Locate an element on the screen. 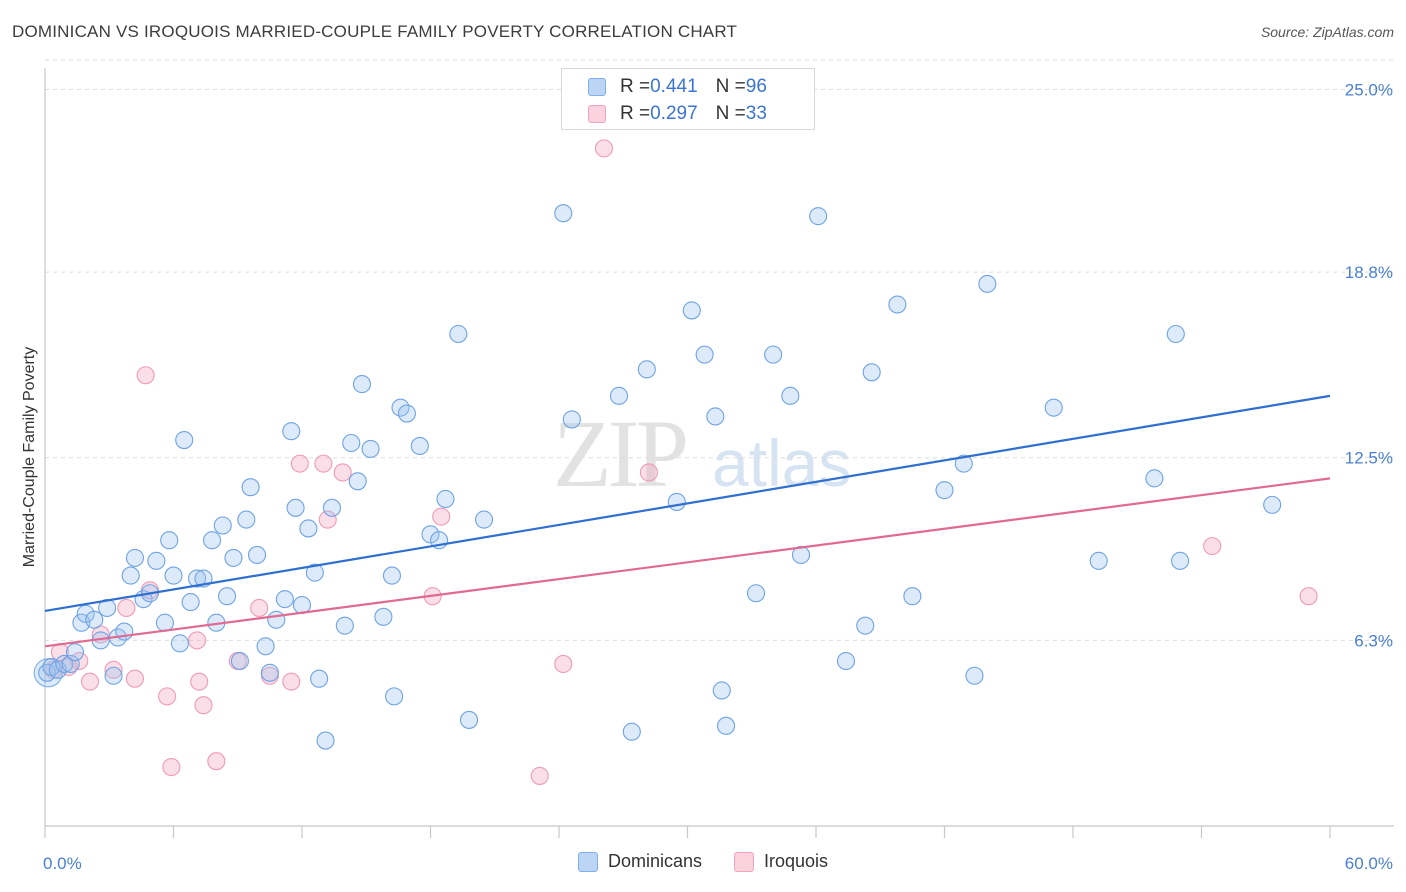 This screenshot has height=892, width=1406. x-tick-label: 0.0% is located at coordinates (62, 863).